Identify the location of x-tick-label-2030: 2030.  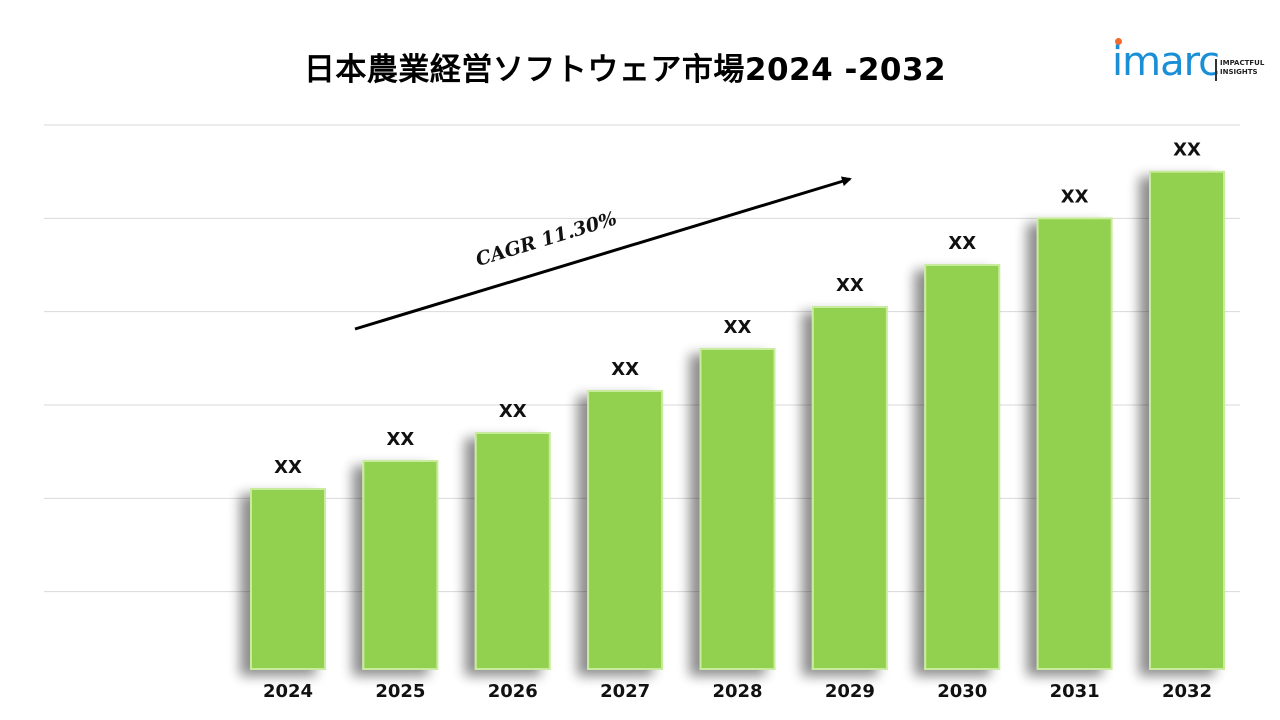
(962, 691).